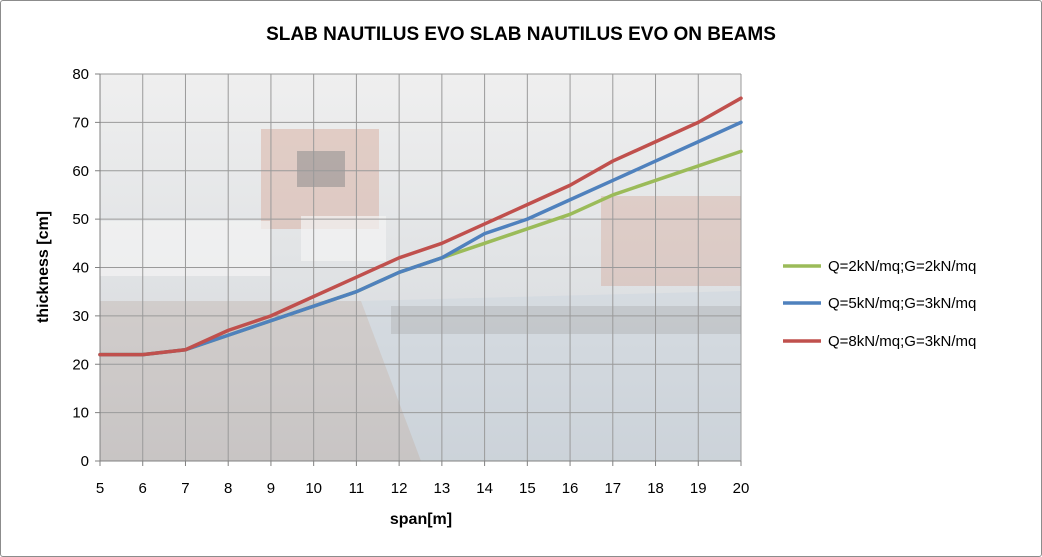 The image size is (1042, 557). Describe the element at coordinates (80, 219) in the screenshot. I see `y-tick-label: 50` at that location.